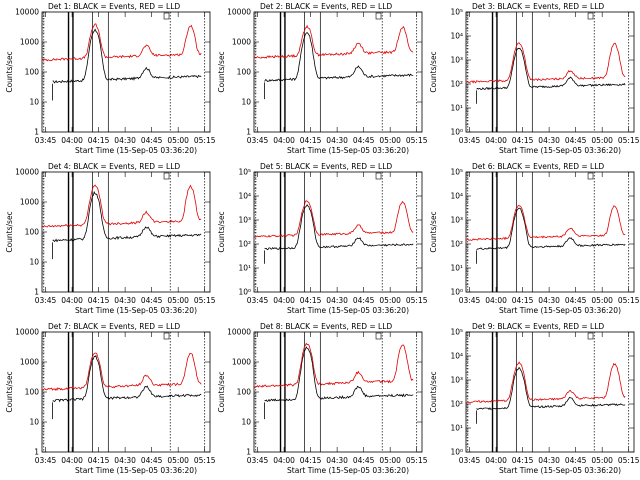 This screenshot has width=640, height=480. Describe the element at coordinates (326, 6) in the screenshot. I see `panel-title: Det 2: BLACK = Events, RED = LLD` at that location.